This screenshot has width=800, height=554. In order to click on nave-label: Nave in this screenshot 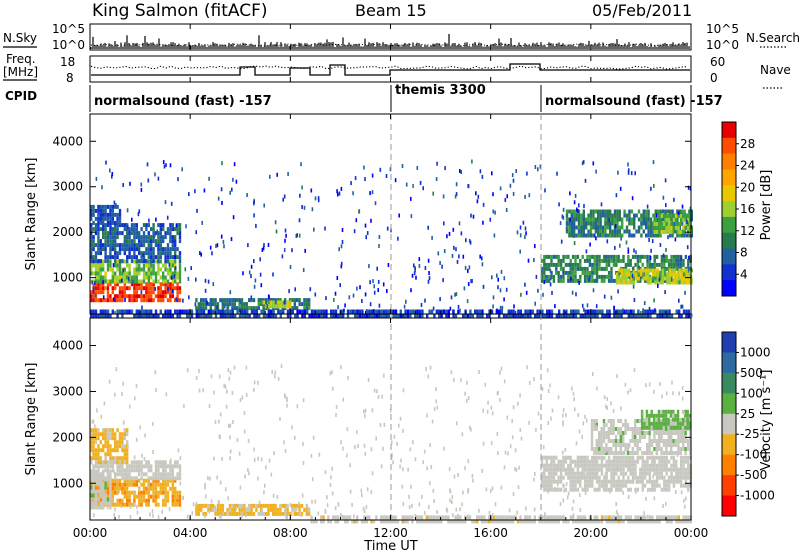, I will do `click(775, 70)`.